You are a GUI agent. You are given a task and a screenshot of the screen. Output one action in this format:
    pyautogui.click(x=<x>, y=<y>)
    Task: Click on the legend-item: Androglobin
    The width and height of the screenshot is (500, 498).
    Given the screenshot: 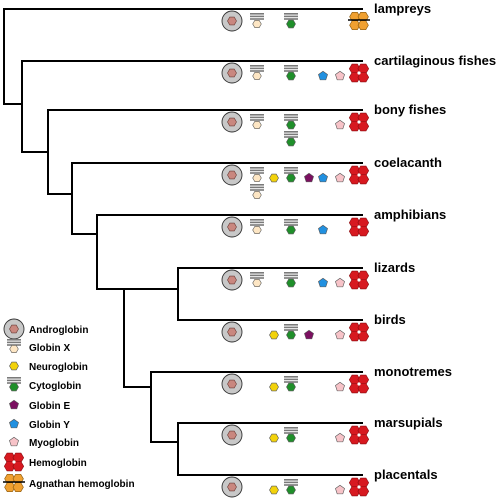 What is the action you would take?
    pyautogui.click(x=45, y=329)
    